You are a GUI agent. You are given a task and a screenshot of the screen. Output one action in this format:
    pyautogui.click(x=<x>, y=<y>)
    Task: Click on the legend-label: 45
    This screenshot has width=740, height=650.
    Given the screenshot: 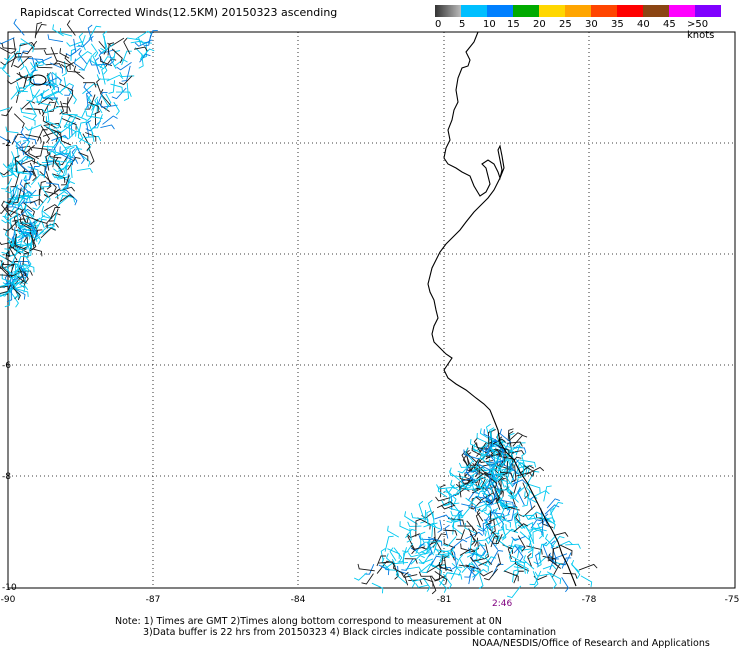 What is the action you would take?
    pyautogui.click(x=669, y=24)
    